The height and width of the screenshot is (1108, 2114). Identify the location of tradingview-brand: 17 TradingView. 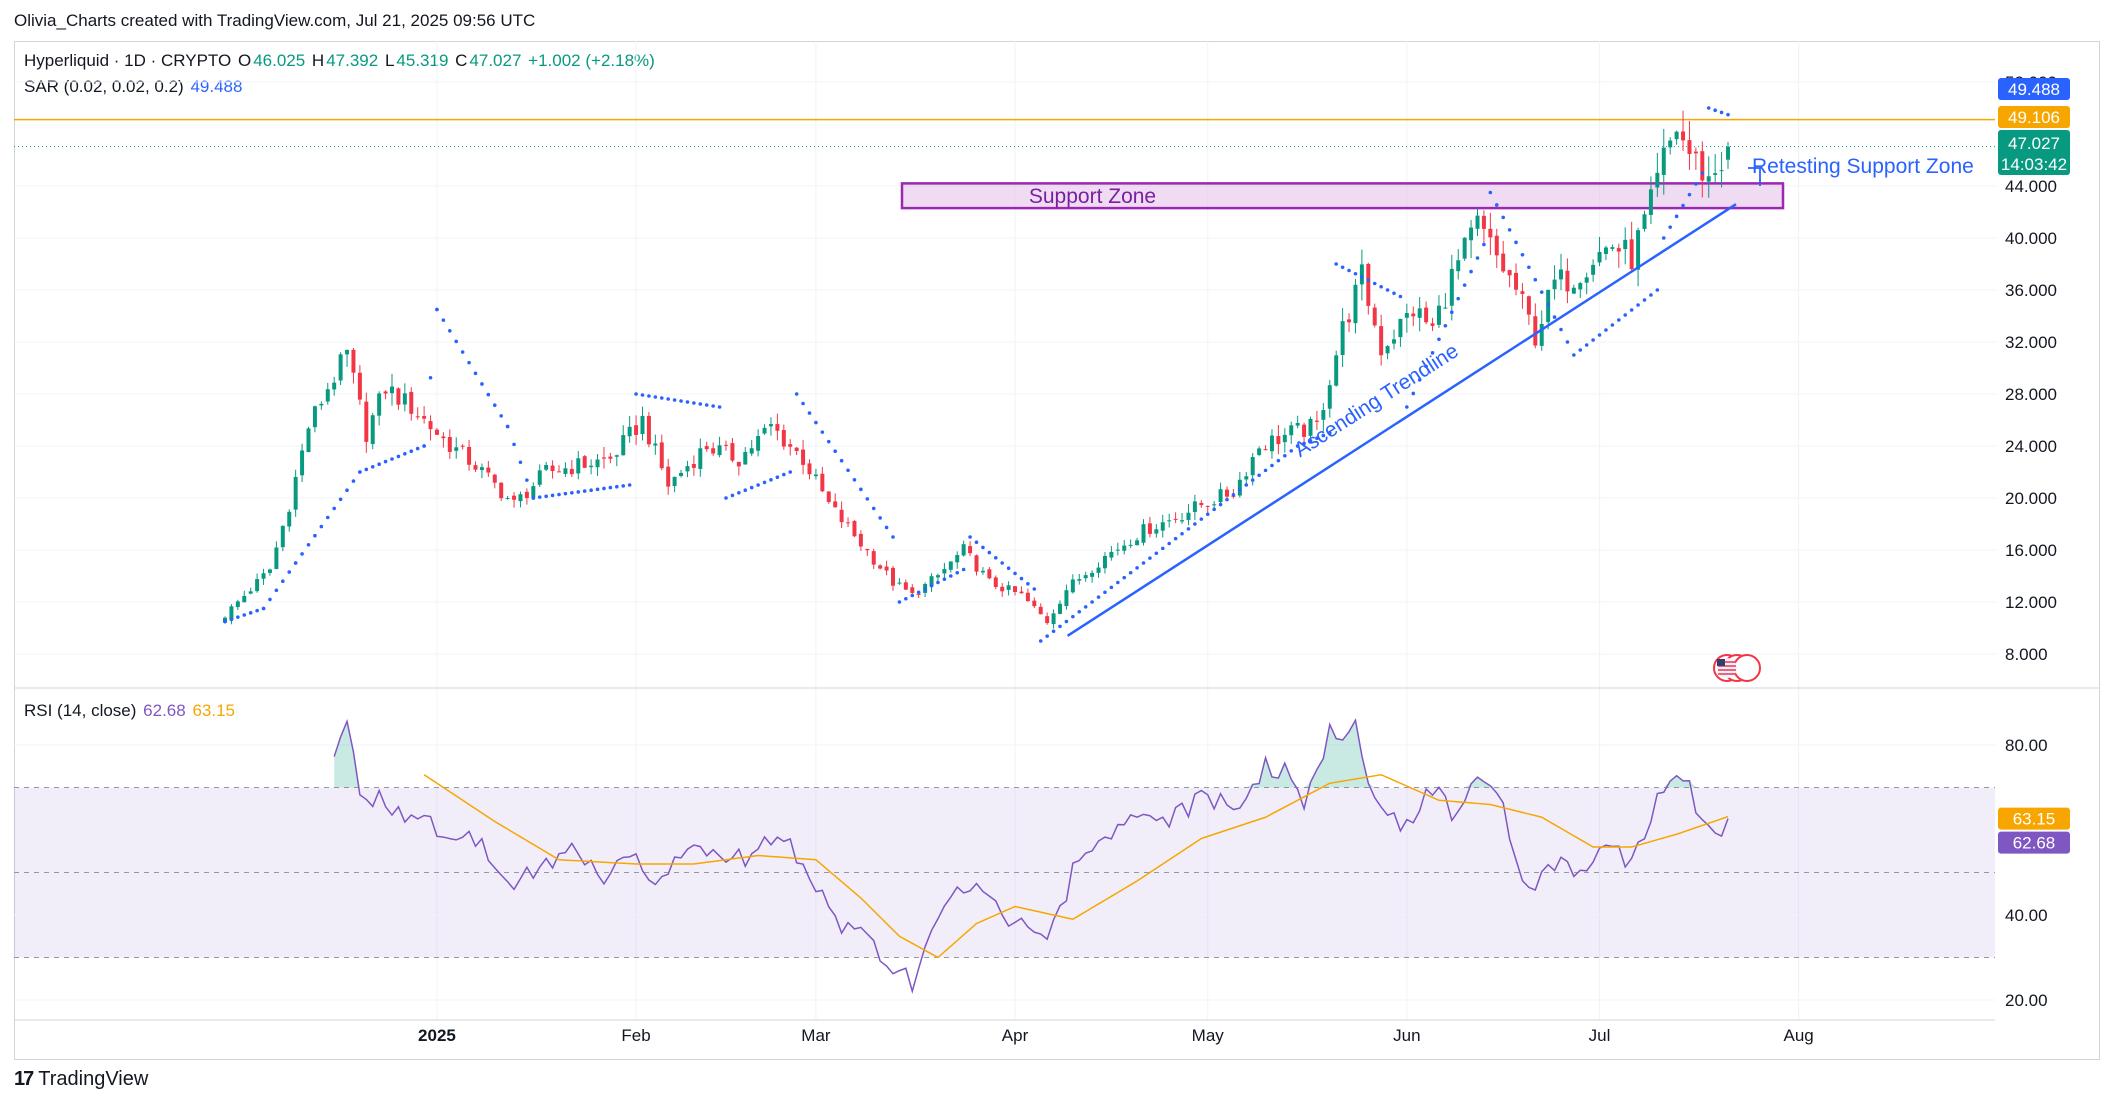
(81, 1079).